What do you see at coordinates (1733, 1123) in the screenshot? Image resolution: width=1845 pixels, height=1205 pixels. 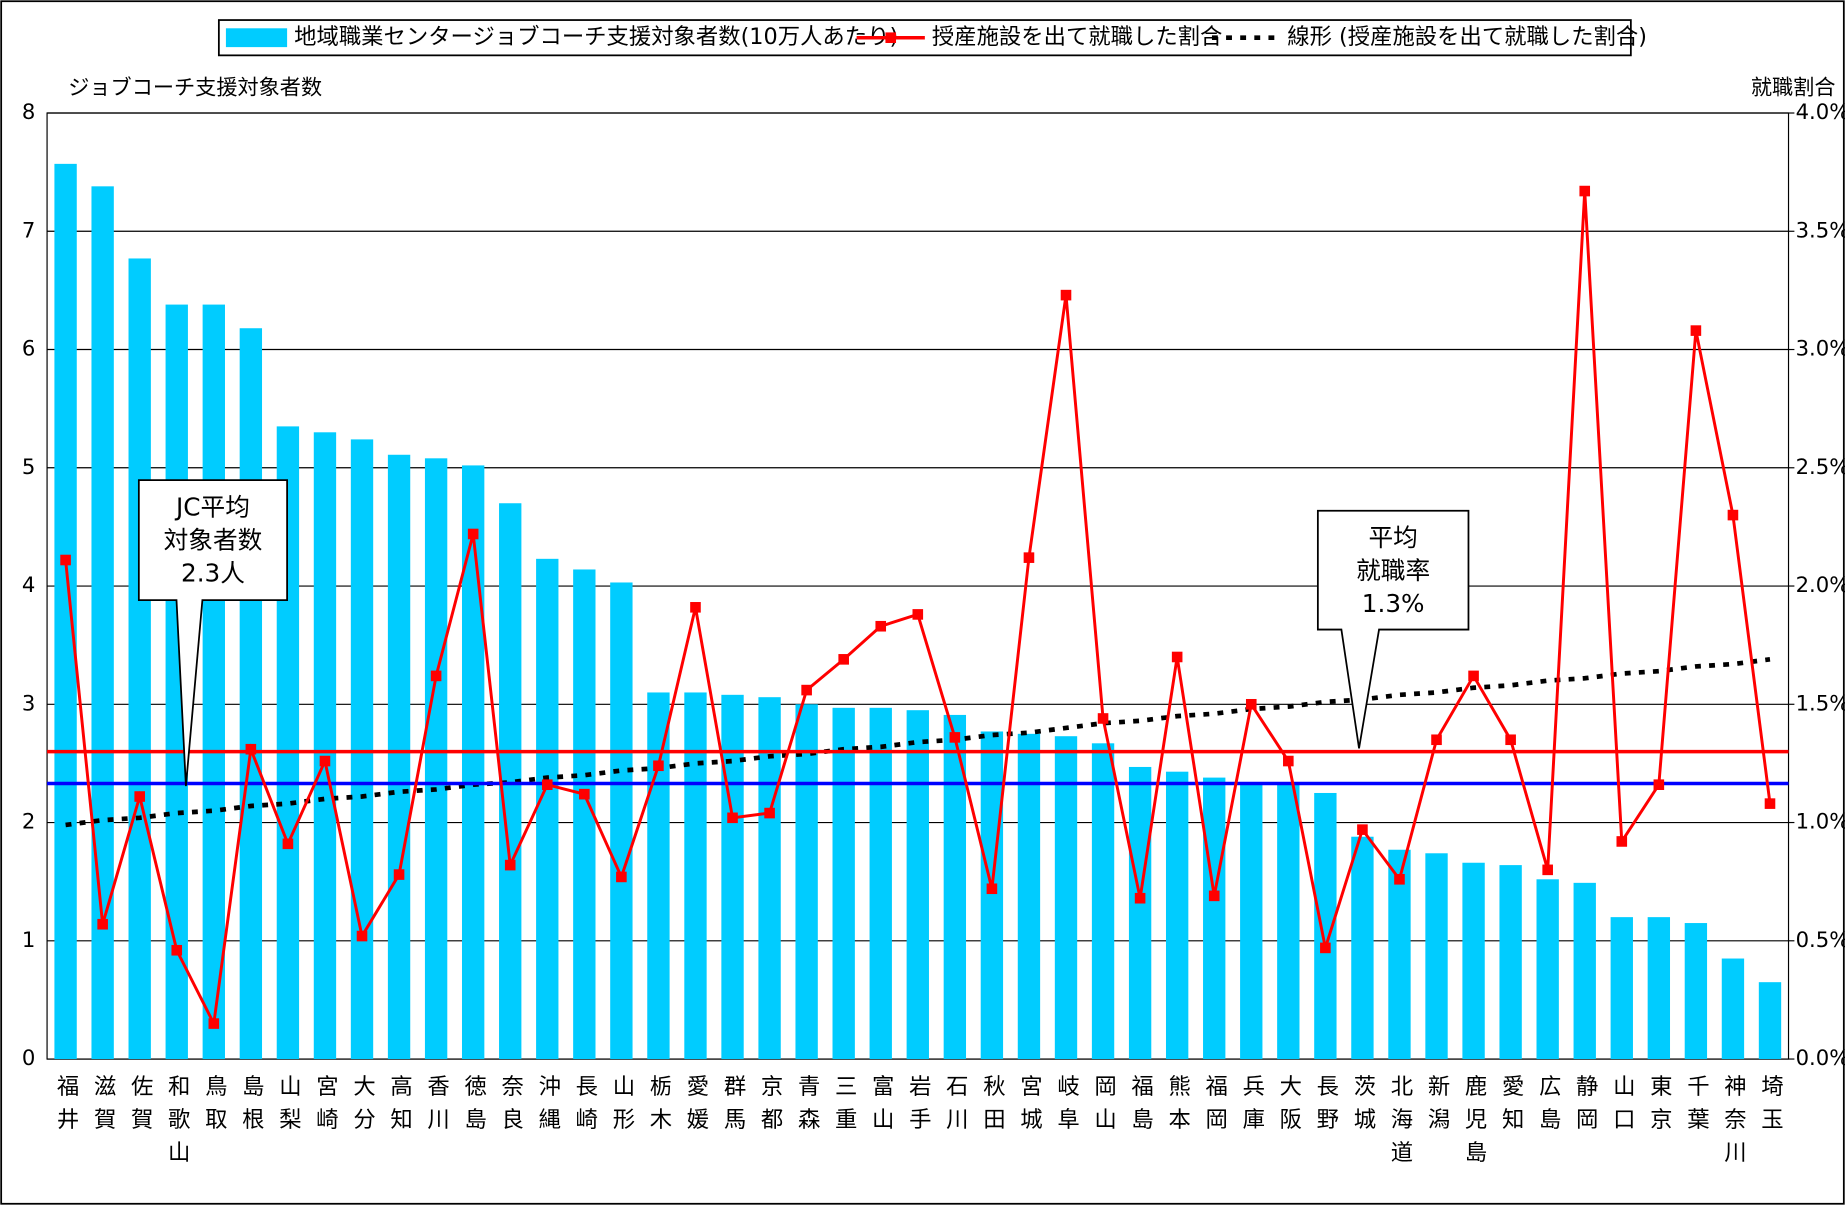 I see `x-tick-label: 神奈川` at bounding box center [1733, 1123].